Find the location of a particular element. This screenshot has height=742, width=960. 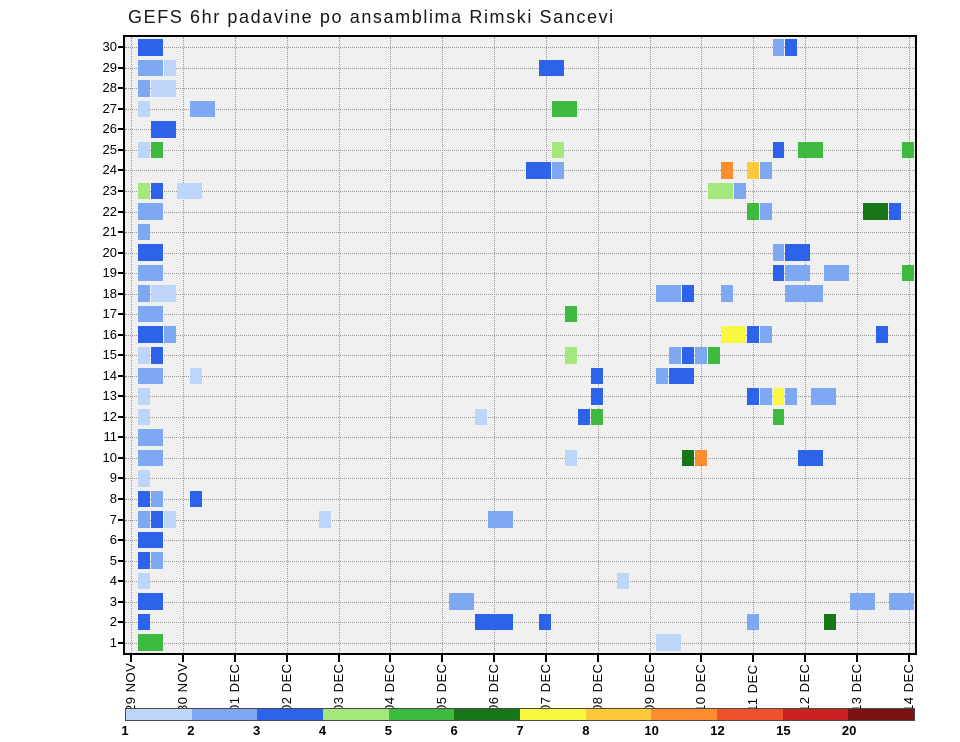

y-tick-label: 14 is located at coordinates (109, 375).